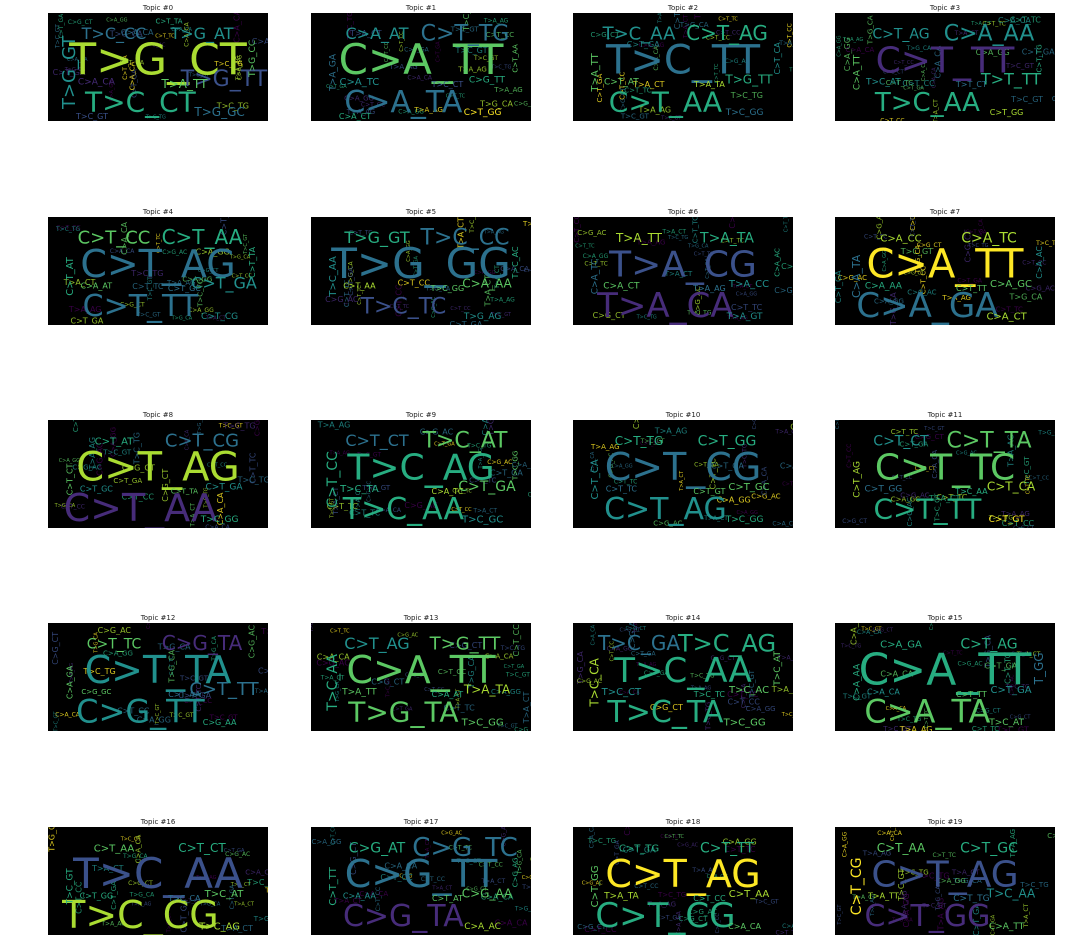 The height and width of the screenshot is (946, 1076). Describe the element at coordinates (682, 671) in the screenshot. I see `cloud-word: T>C_AA` at that location.